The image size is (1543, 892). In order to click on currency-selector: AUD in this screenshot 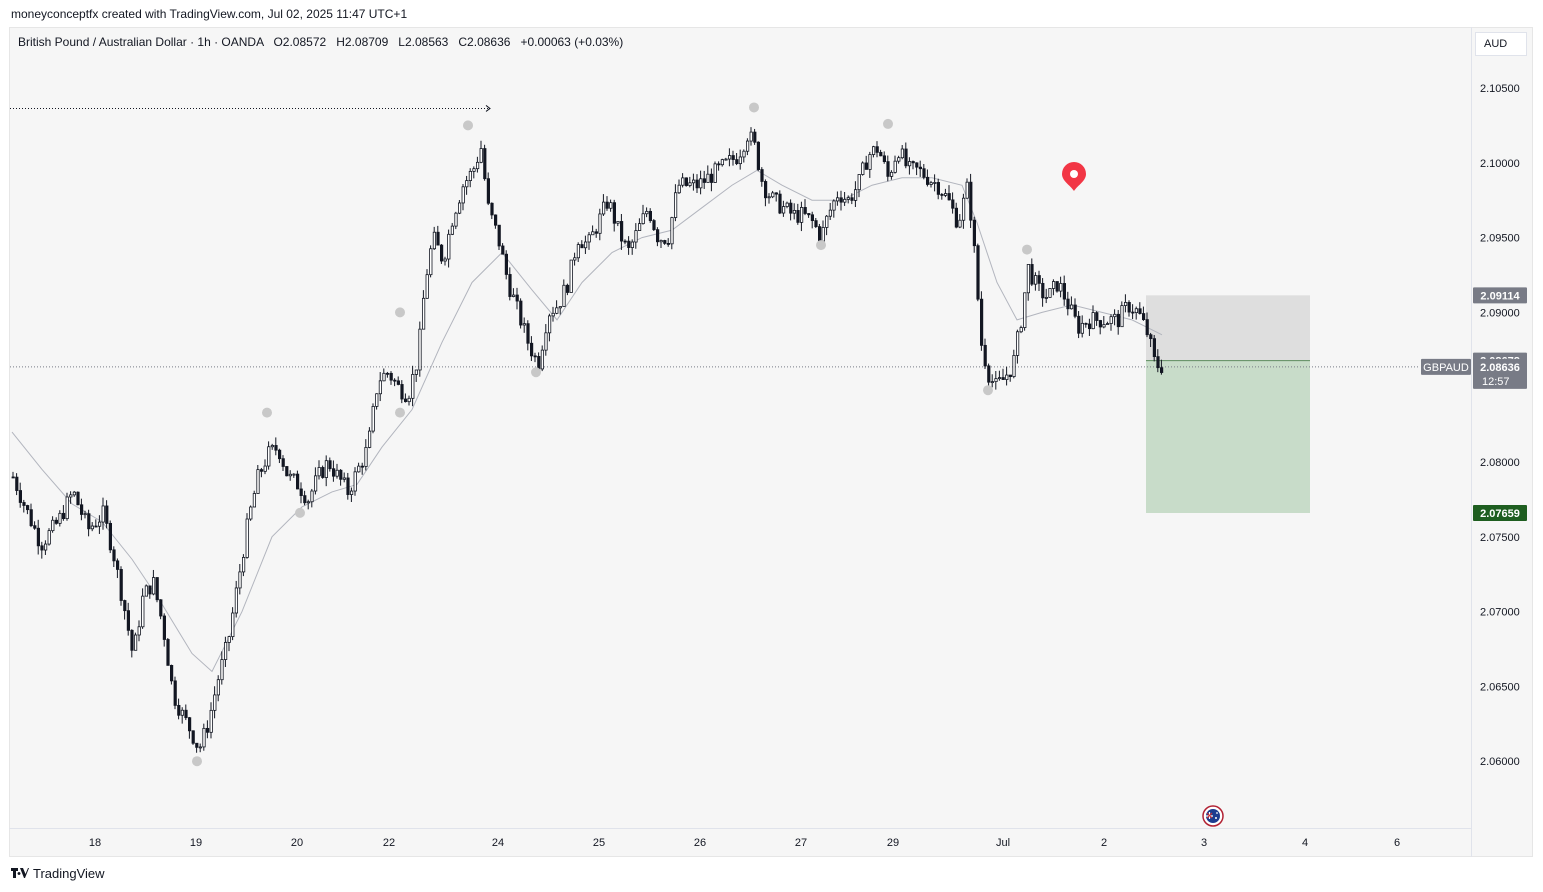, I will do `click(1501, 44)`.